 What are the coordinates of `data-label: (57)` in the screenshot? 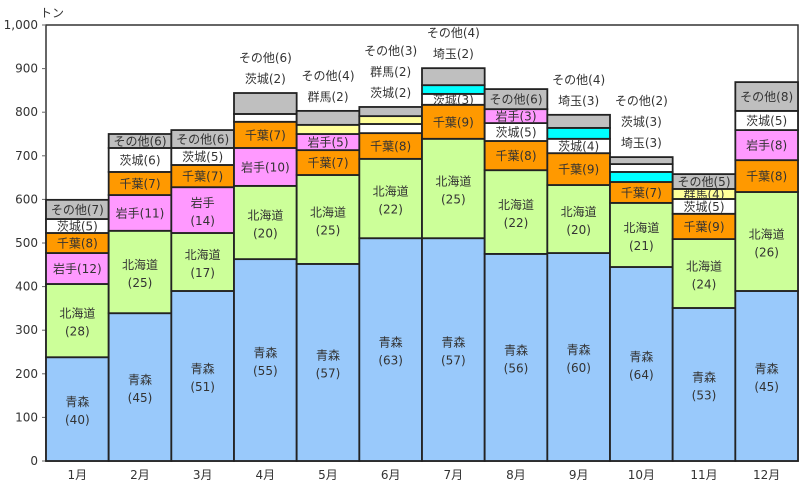 It's located at (453, 361).